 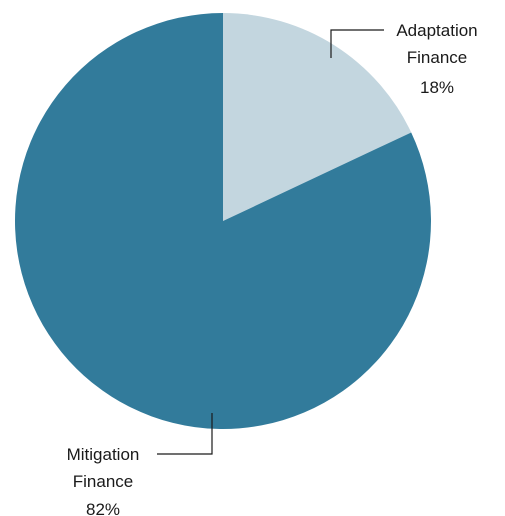 I want to click on mitigation-label-group: Mitigation Finance 82%, so click(x=140, y=464).